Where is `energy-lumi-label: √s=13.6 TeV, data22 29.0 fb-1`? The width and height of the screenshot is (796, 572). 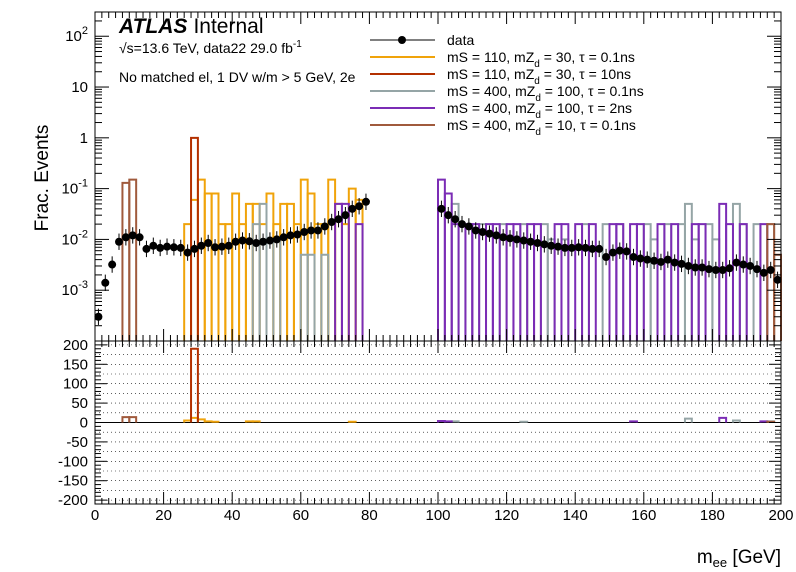 energy-lumi-label: √s=13.6 TeV, data22 29.0 fb-1 is located at coordinates (210, 47).